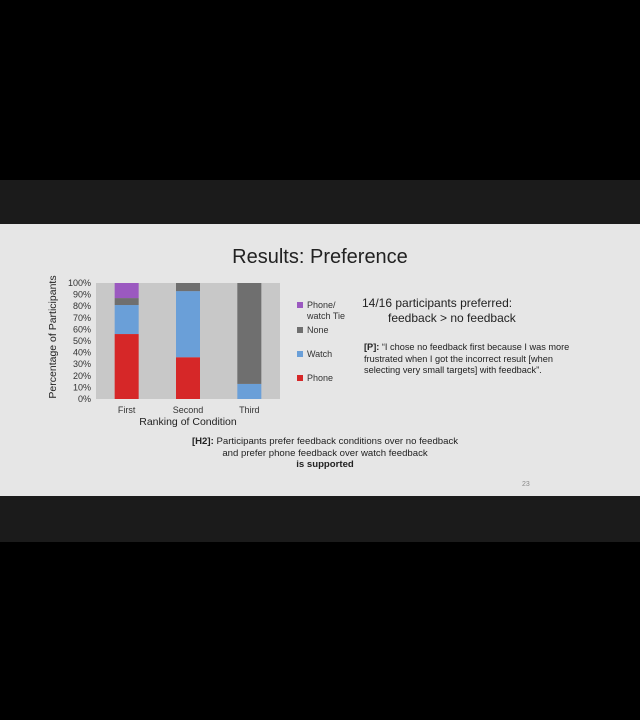  What do you see at coordinates (82, 353) in the screenshot?
I see `y-tick-label: 40%` at bounding box center [82, 353].